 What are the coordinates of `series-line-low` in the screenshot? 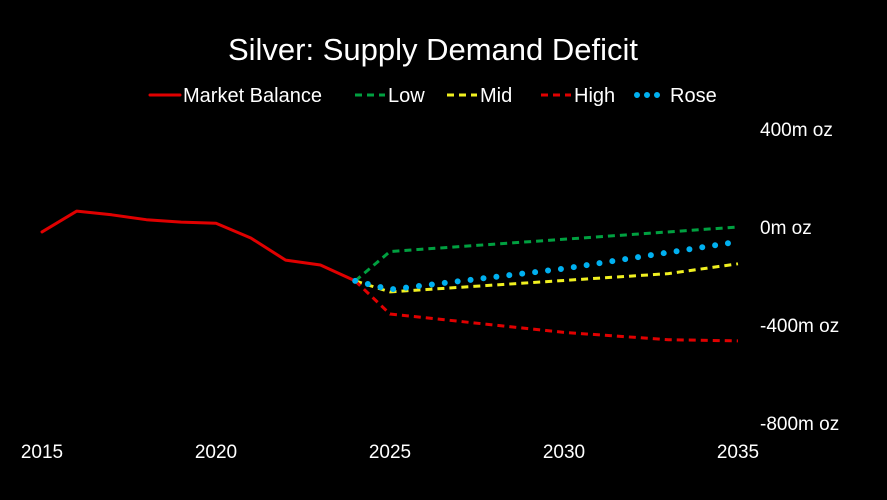 It's located at (546, 254).